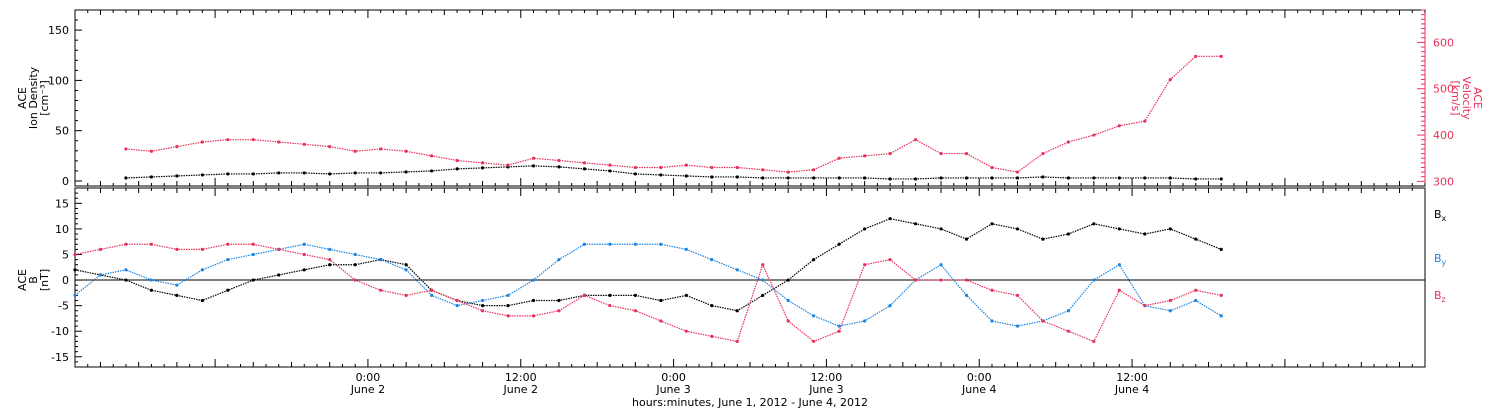 Image resolution: width=1500 pixels, height=414 pixels. I want to click on bottom-ylabel-line-2: B, so click(33, 280).